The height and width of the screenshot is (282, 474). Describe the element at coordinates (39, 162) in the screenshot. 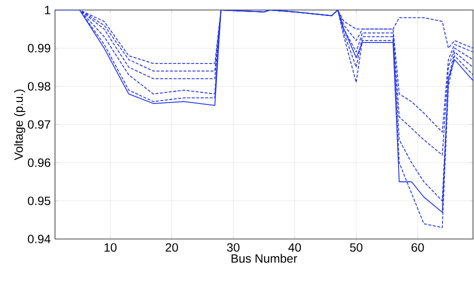

I see `y-tick-label: 0.96` at that location.